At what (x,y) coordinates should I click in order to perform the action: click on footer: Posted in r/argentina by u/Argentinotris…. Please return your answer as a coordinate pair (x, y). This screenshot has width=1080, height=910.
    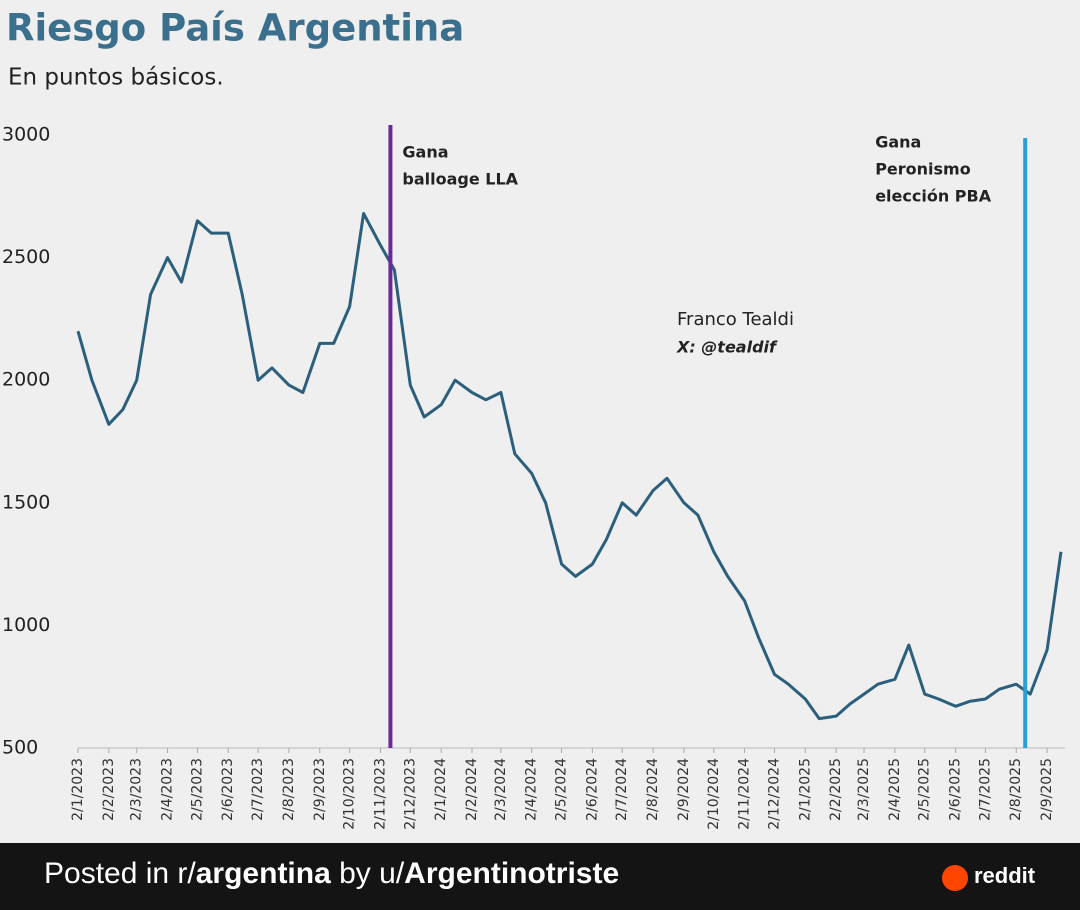
    Looking at the image, I should click on (540, 876).